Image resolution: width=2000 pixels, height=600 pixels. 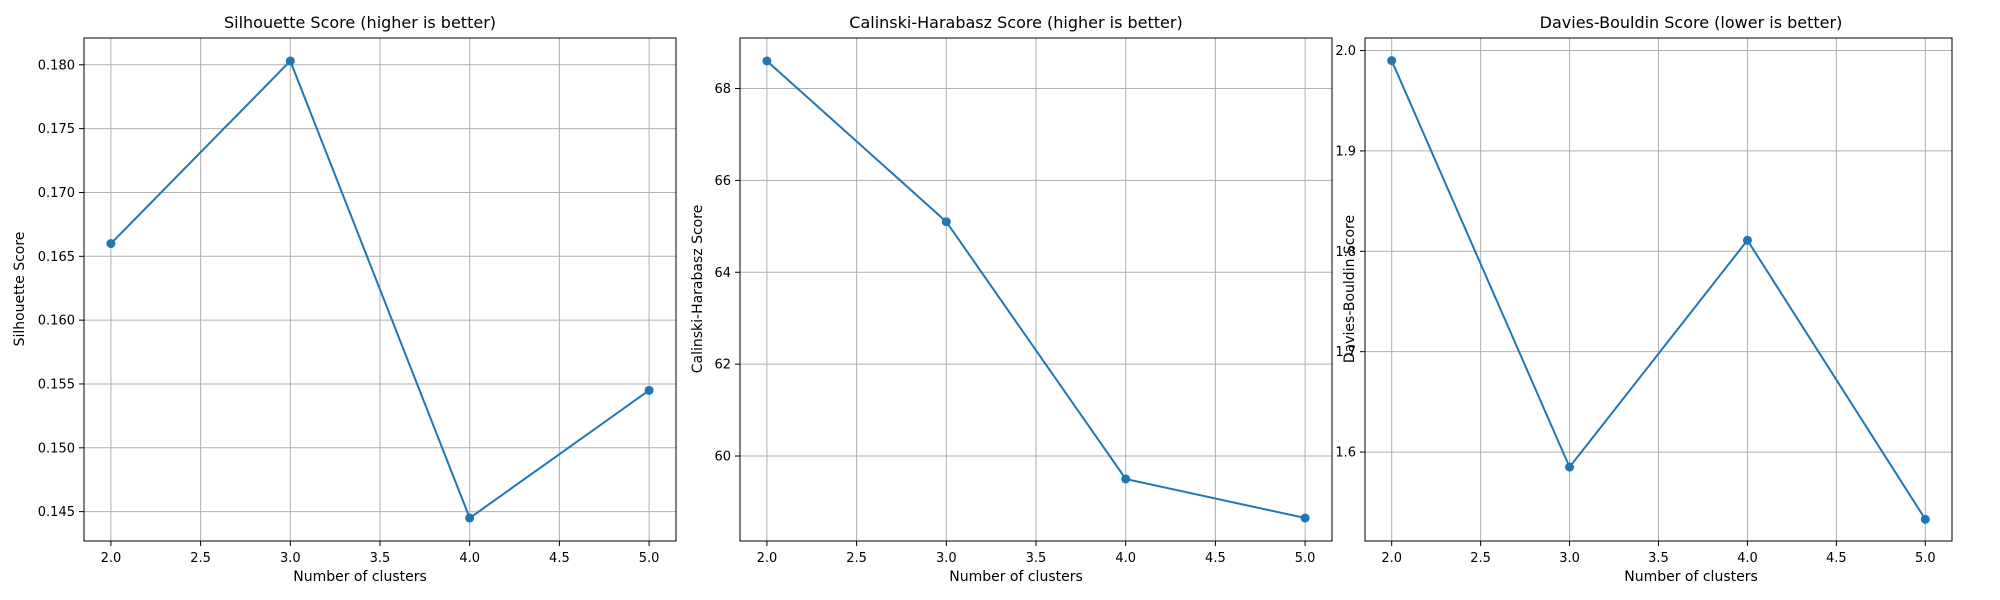 What do you see at coordinates (722, 89) in the screenshot?
I see `y-tick-label: 68` at bounding box center [722, 89].